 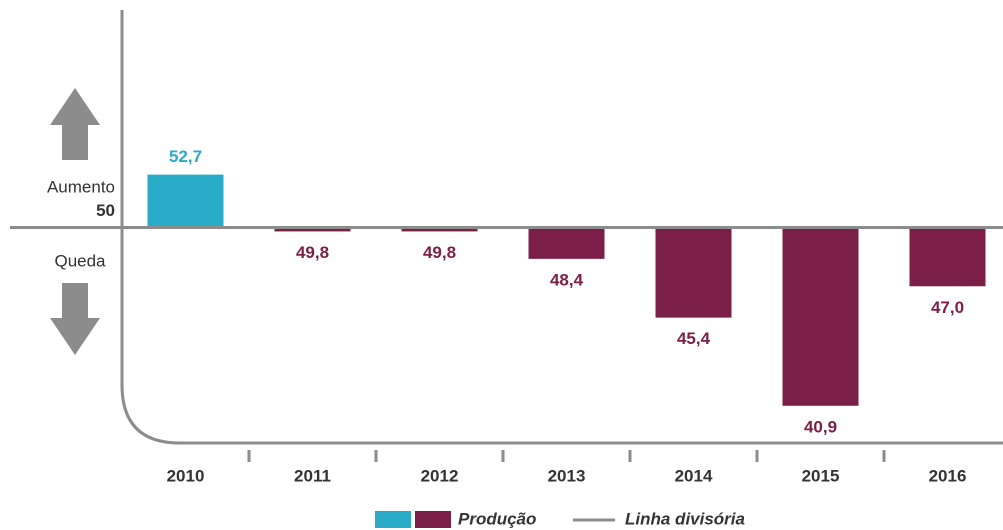 What do you see at coordinates (185, 156) in the screenshot?
I see `value-label: 52,7` at bounding box center [185, 156].